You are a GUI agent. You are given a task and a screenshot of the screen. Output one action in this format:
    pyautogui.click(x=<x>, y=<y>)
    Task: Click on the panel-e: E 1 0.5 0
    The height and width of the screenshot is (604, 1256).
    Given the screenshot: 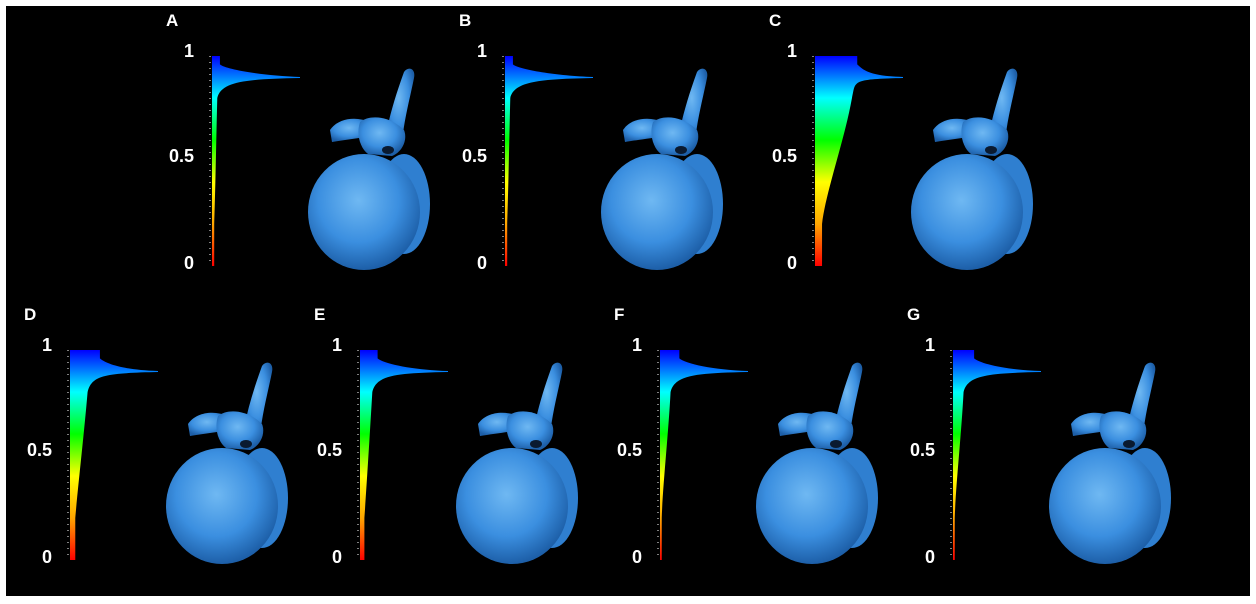 What is the action you would take?
    pyautogui.click(x=464, y=436)
    